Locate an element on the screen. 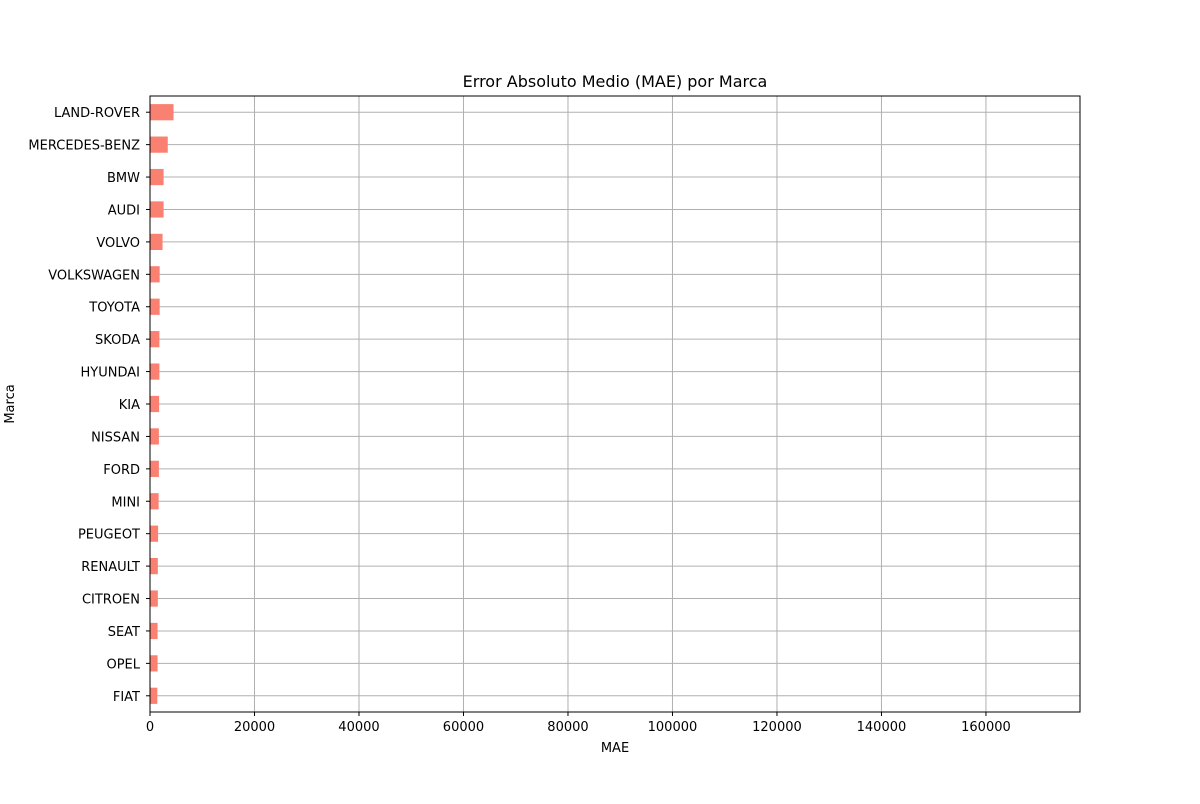  y-tick-label: KIA is located at coordinates (129, 405).